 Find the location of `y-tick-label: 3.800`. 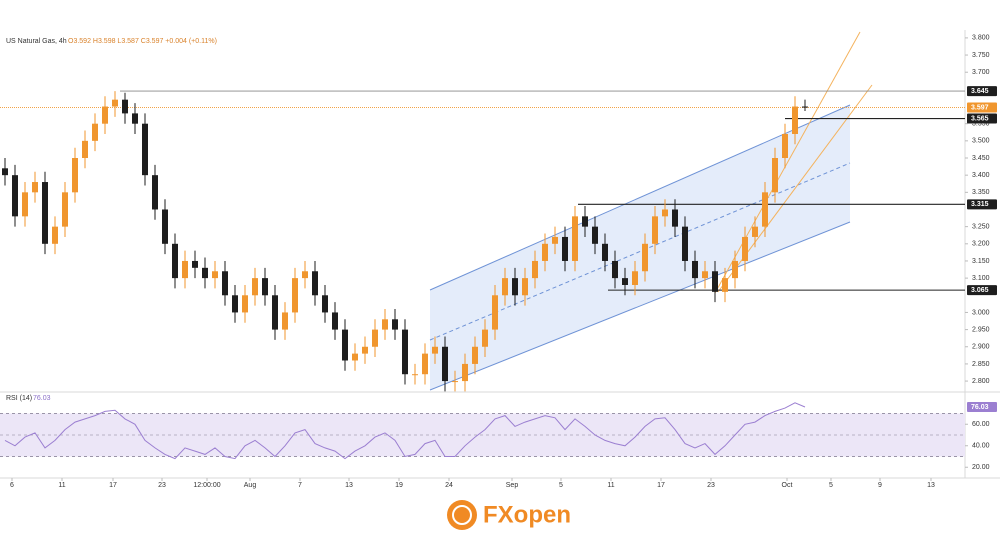

y-tick-label: 3.800 is located at coordinates (981, 38).